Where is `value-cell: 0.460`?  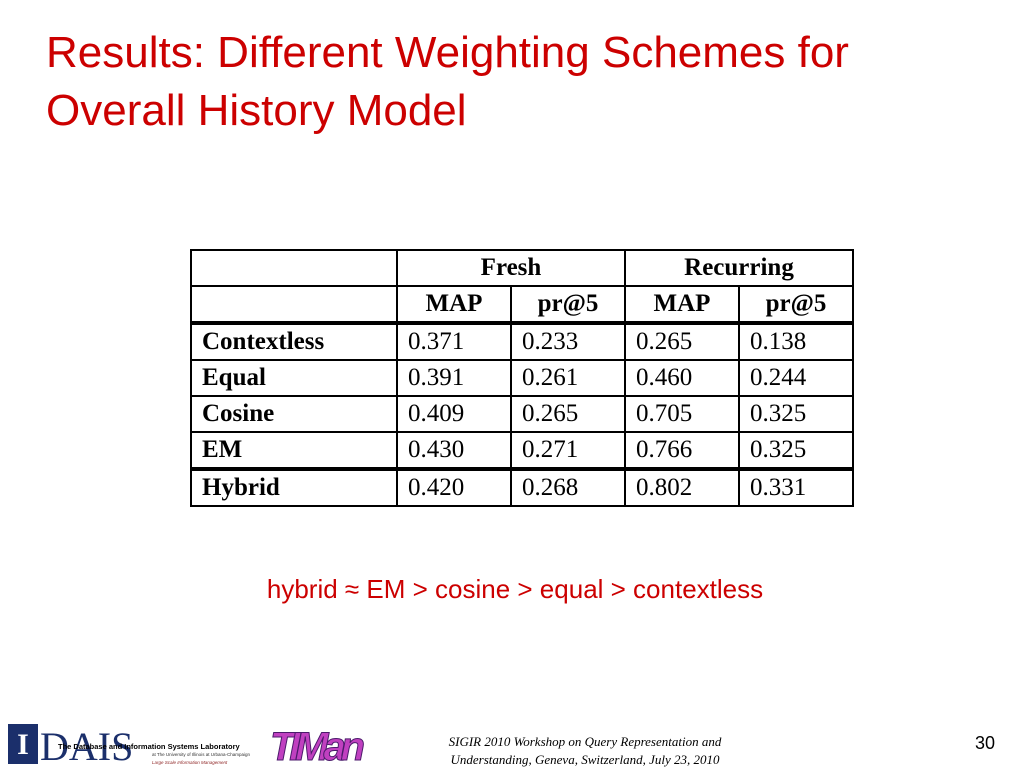
value-cell: 0.460 is located at coordinates (682, 378).